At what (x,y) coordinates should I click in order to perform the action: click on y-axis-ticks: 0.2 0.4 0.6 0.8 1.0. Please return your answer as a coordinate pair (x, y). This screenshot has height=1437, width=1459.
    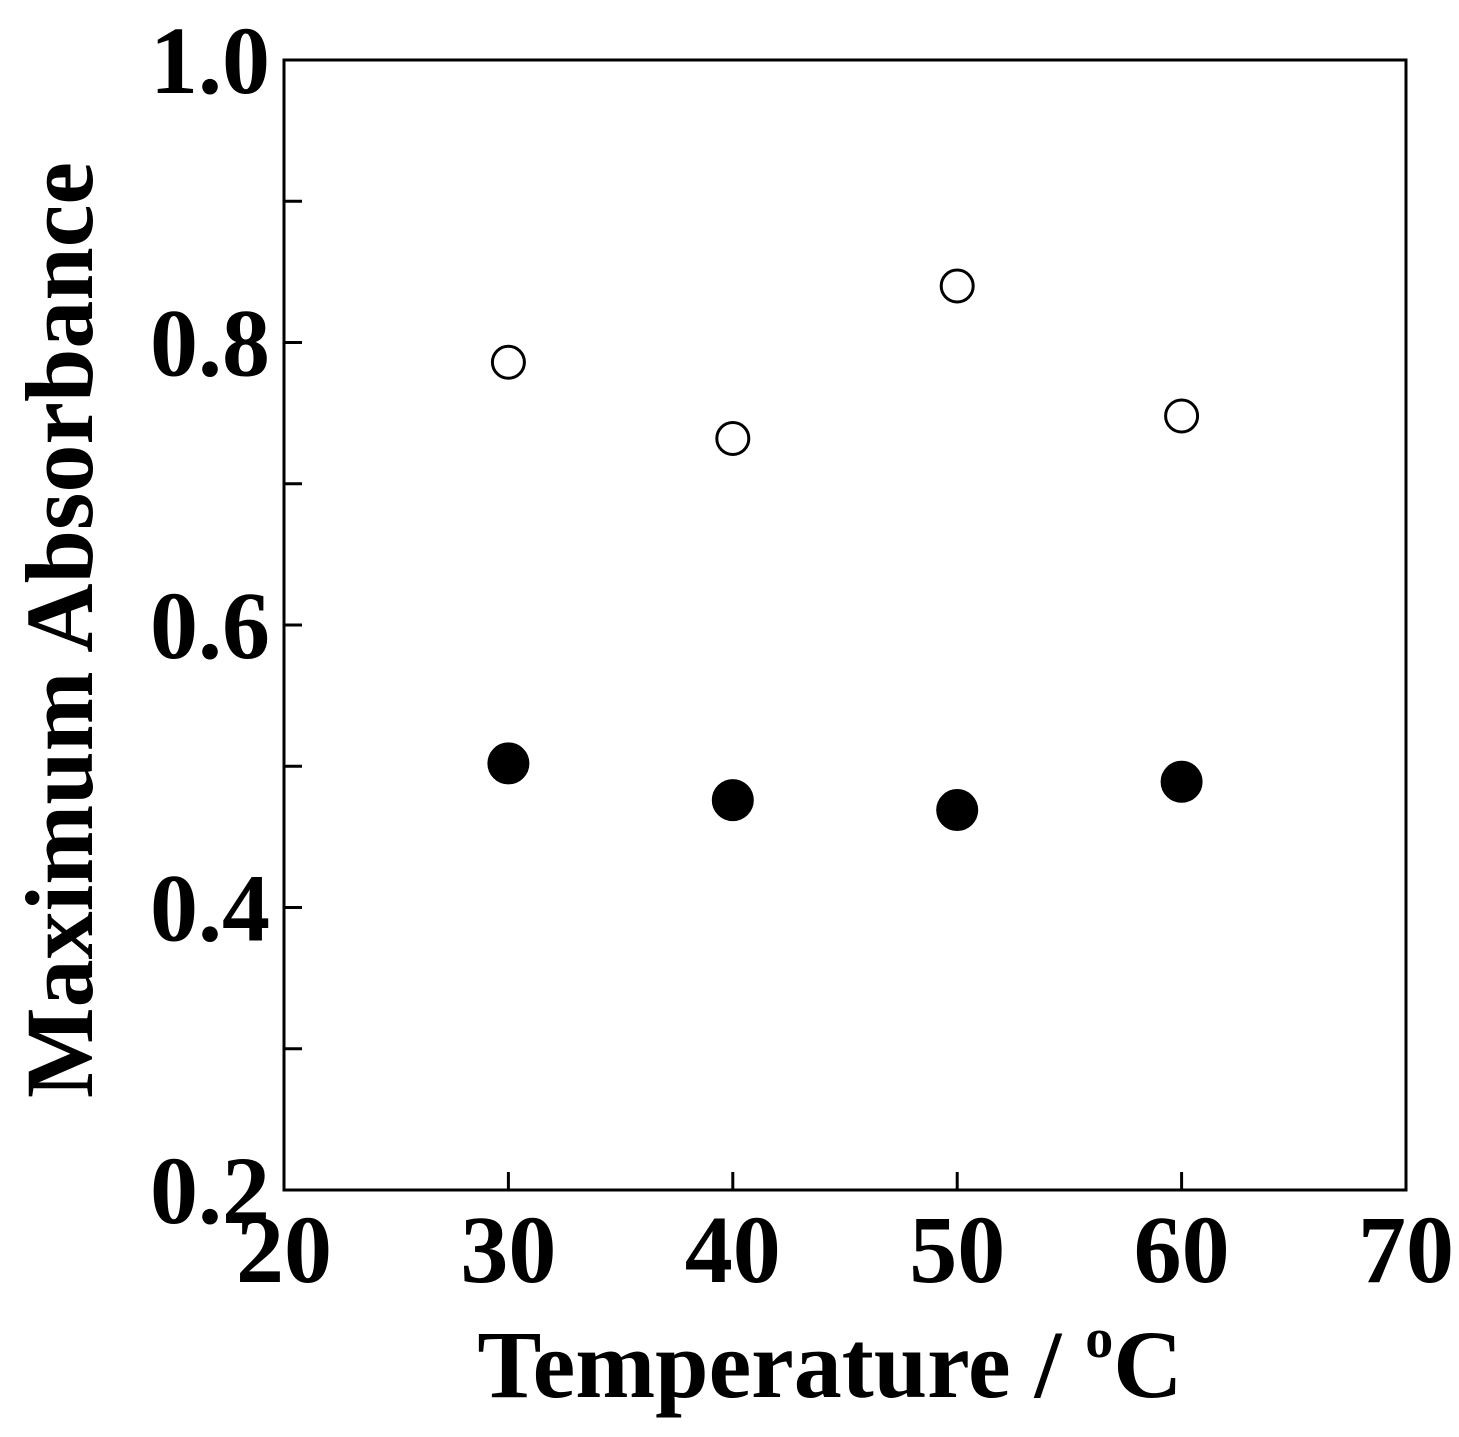
    Looking at the image, I should click on (226, 625).